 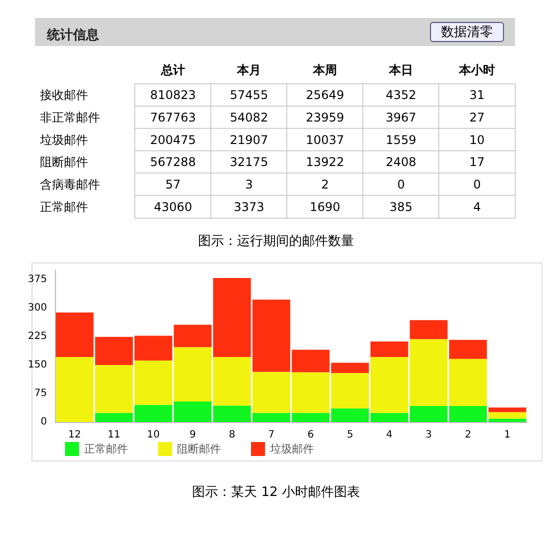 What do you see at coordinates (401, 95) in the screenshot?
I see `data-label: 4352` at bounding box center [401, 95].